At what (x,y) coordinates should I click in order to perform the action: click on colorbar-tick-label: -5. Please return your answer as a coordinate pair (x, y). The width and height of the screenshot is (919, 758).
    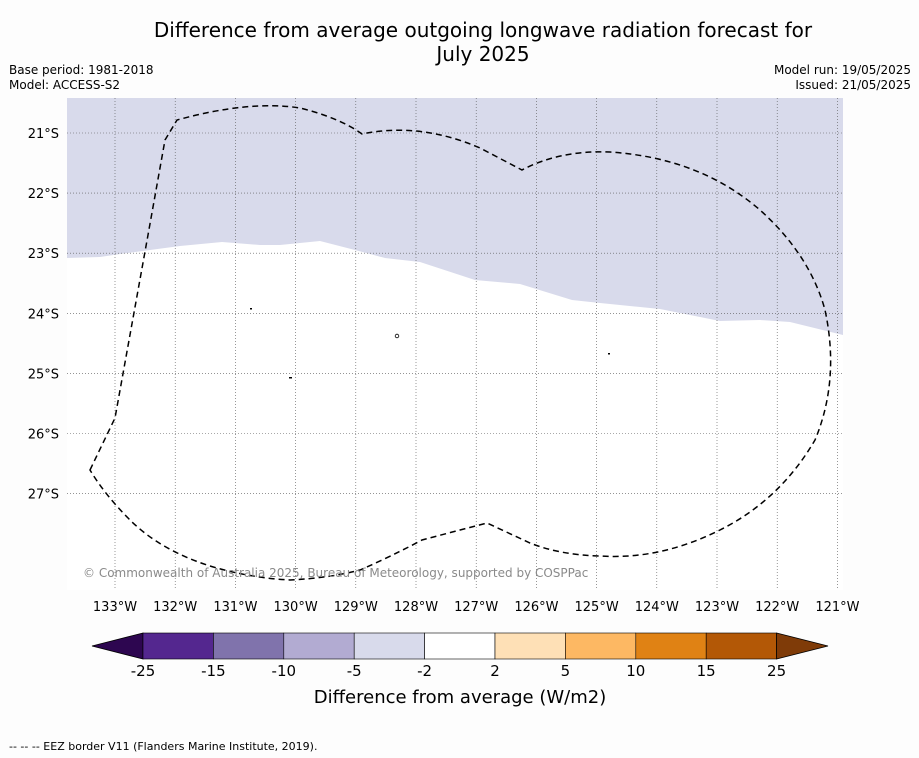
    Looking at the image, I should click on (354, 671).